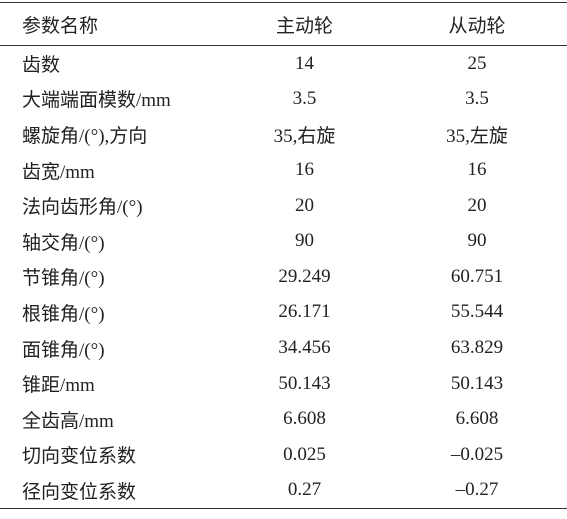 This screenshot has height=519, width=567. Describe the element at coordinates (304, 454) in the screenshot. I see `table-cell: 0.025` at that location.